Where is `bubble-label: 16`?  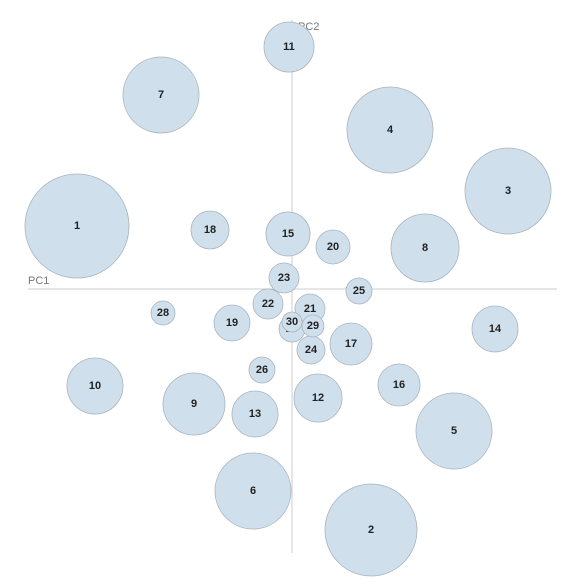
bubble-label: 16 is located at coordinates (399, 385).